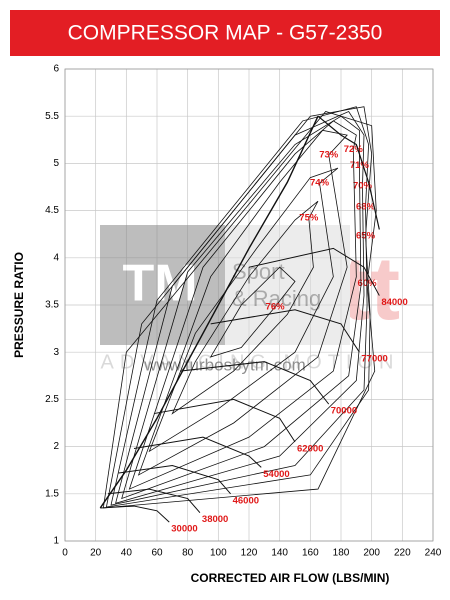 This screenshot has width=450, height=600. Describe the element at coordinates (329, 154) in the screenshot. I see `island-label: 73%` at that location.